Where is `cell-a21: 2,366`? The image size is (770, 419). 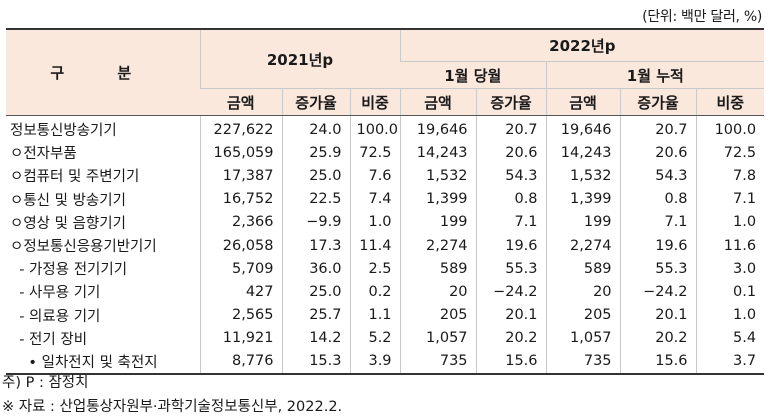 cell-a21: 2,366 is located at coordinates (240, 222).